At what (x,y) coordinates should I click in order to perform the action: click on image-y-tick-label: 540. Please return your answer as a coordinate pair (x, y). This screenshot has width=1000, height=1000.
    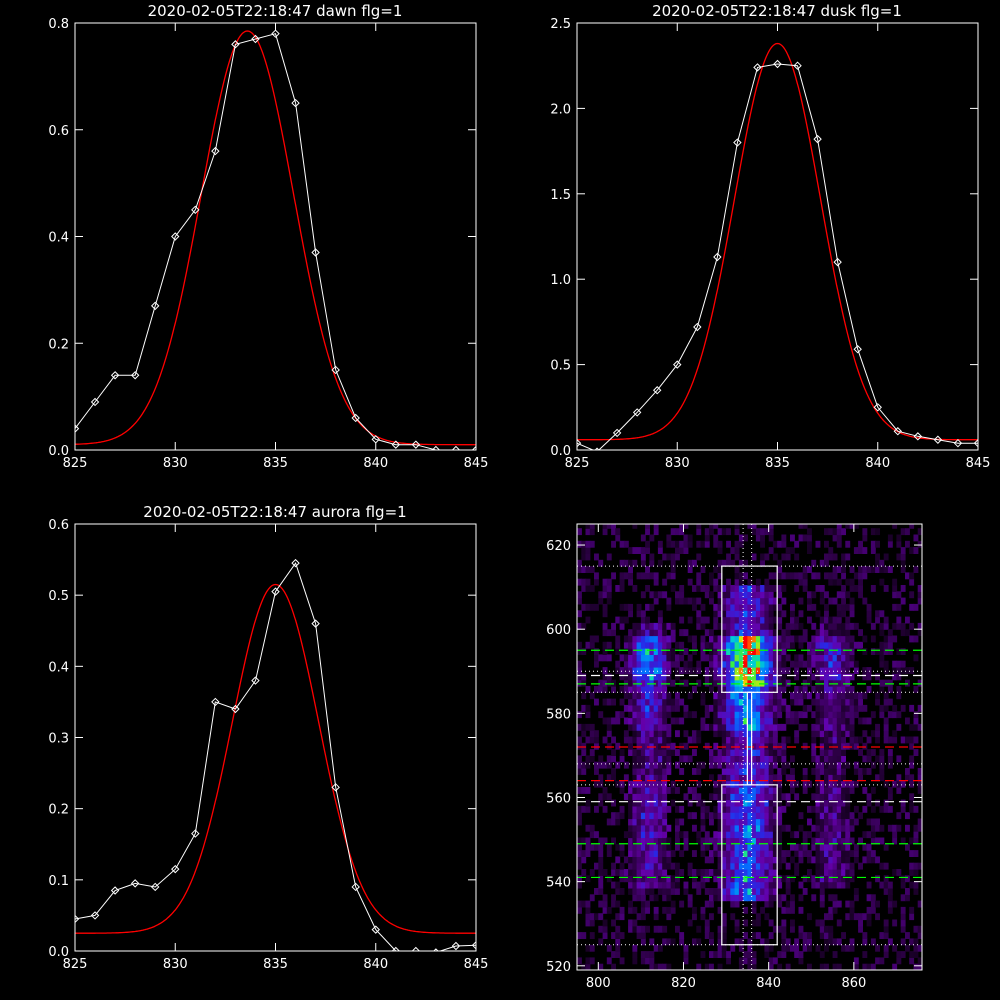
    Looking at the image, I should click on (558, 883).